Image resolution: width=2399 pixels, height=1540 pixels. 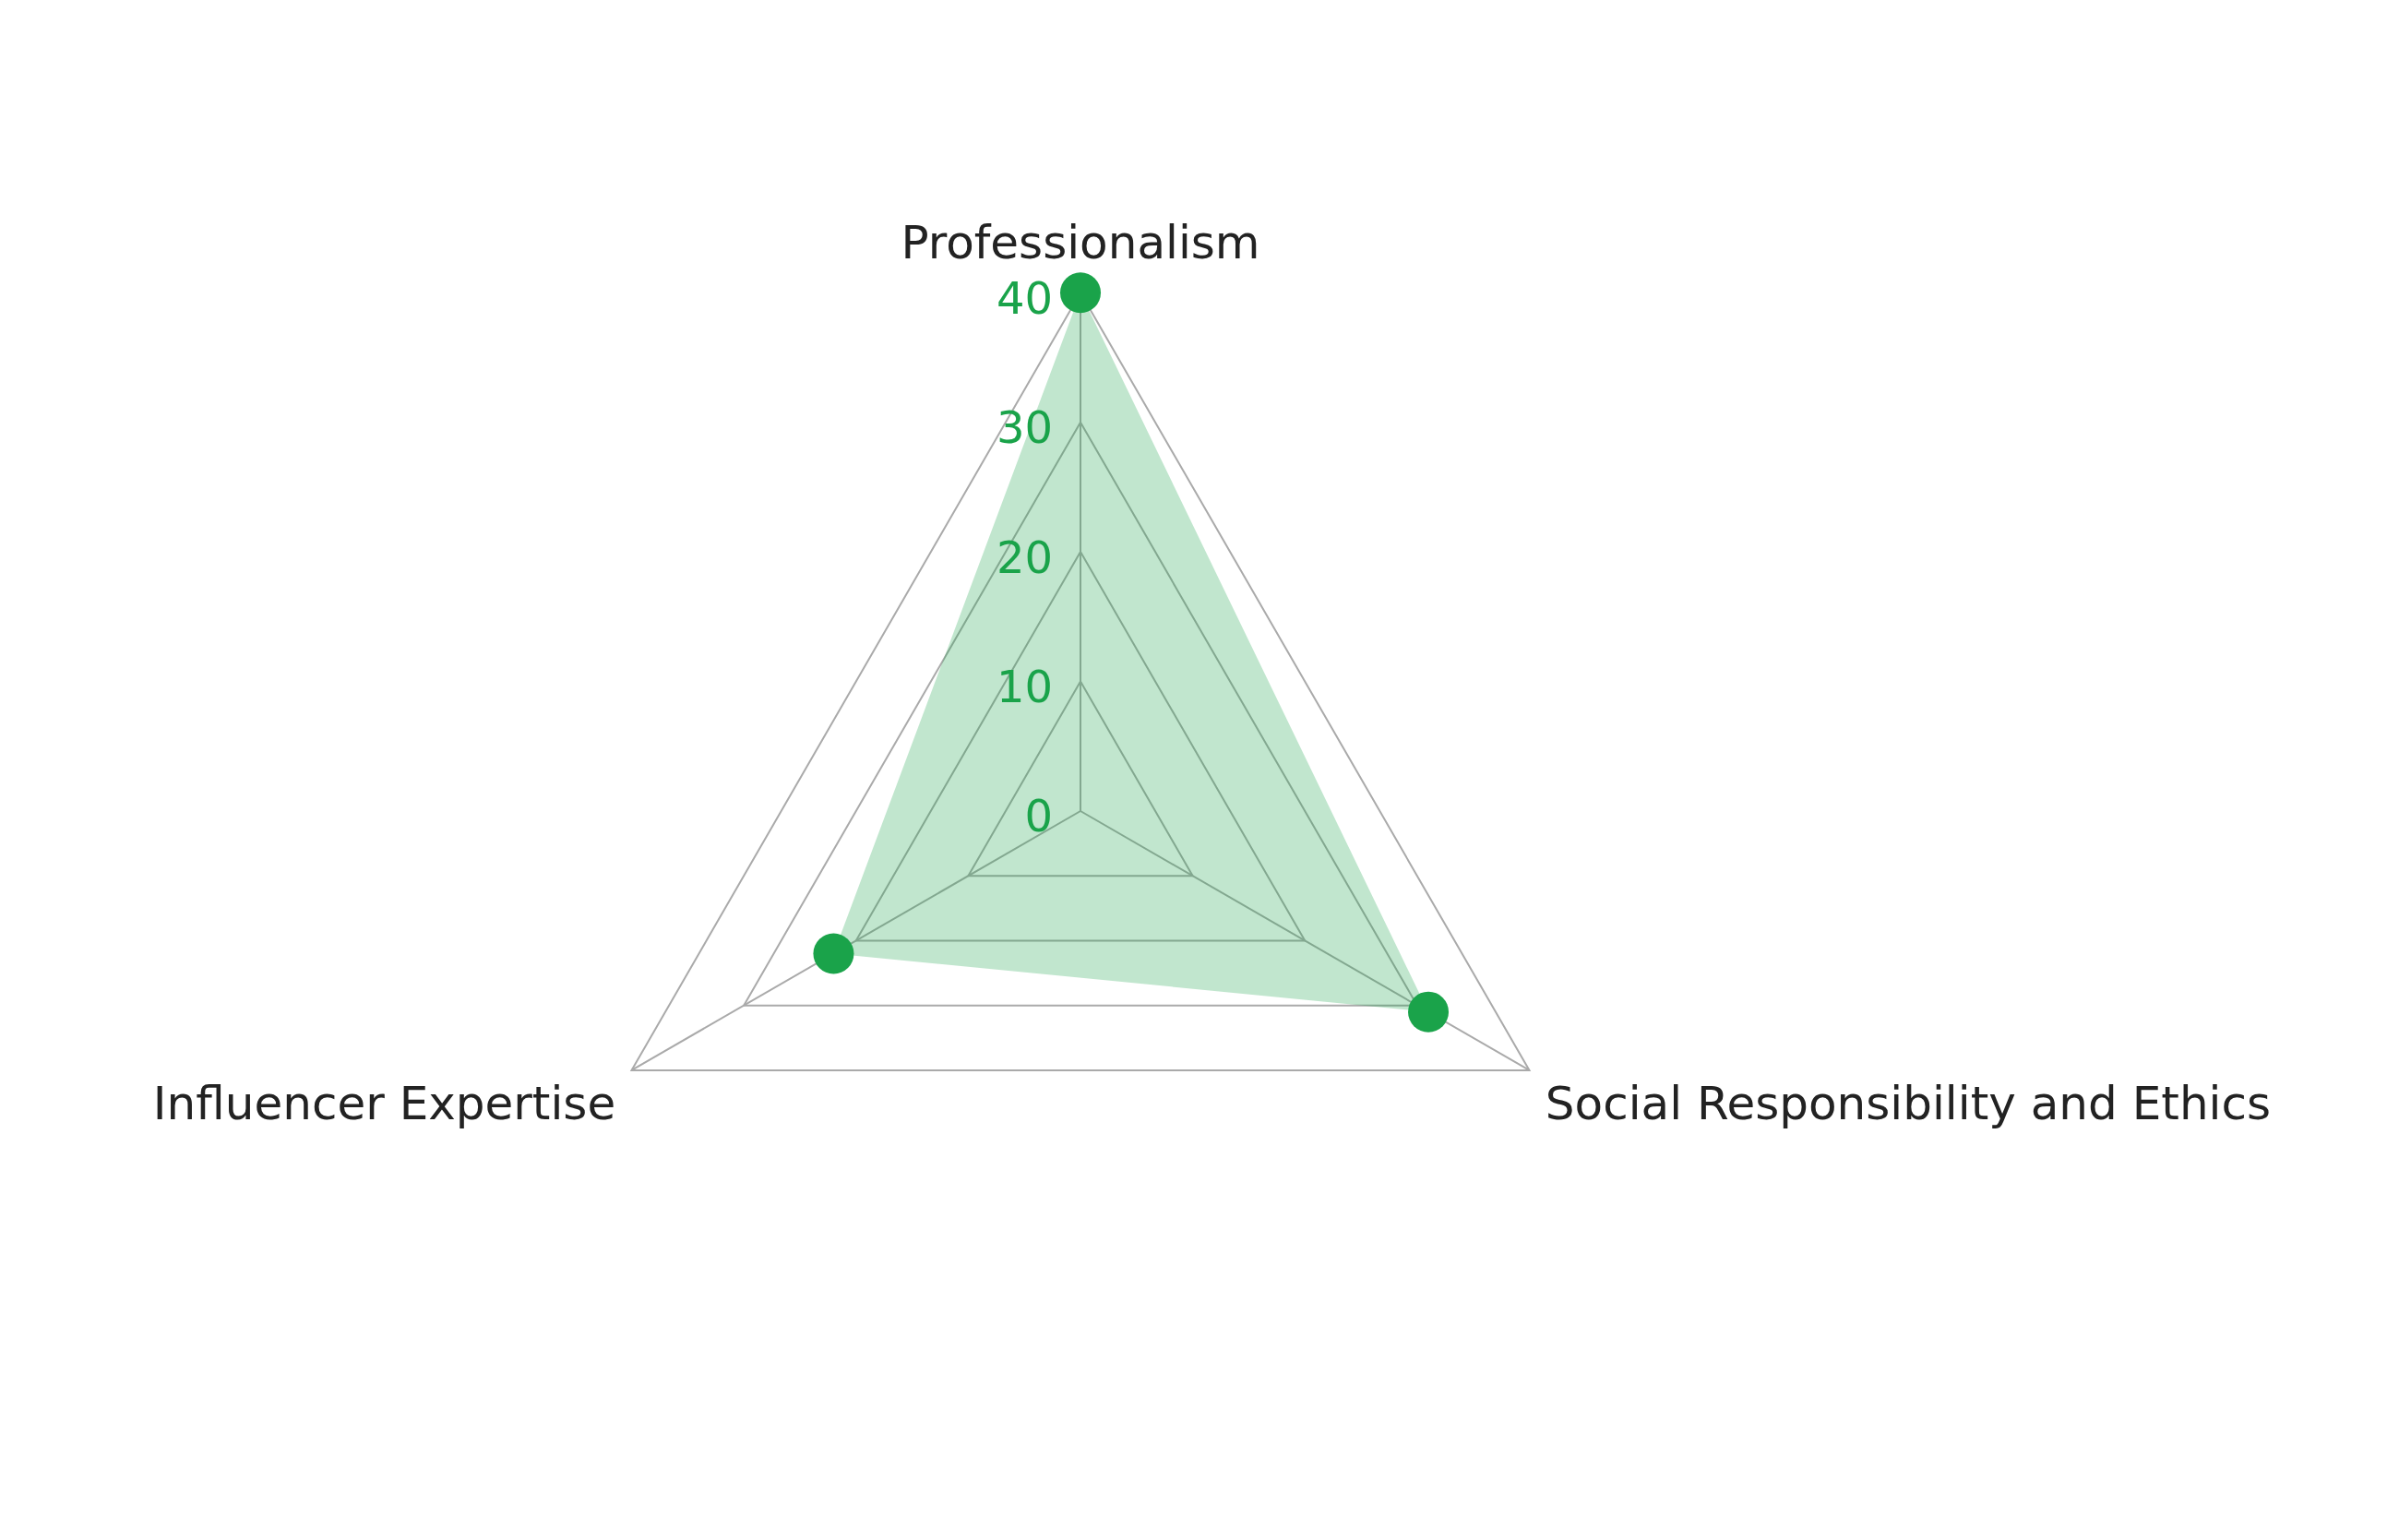 I want to click on y-tick-label: 10, so click(x=1024, y=687).